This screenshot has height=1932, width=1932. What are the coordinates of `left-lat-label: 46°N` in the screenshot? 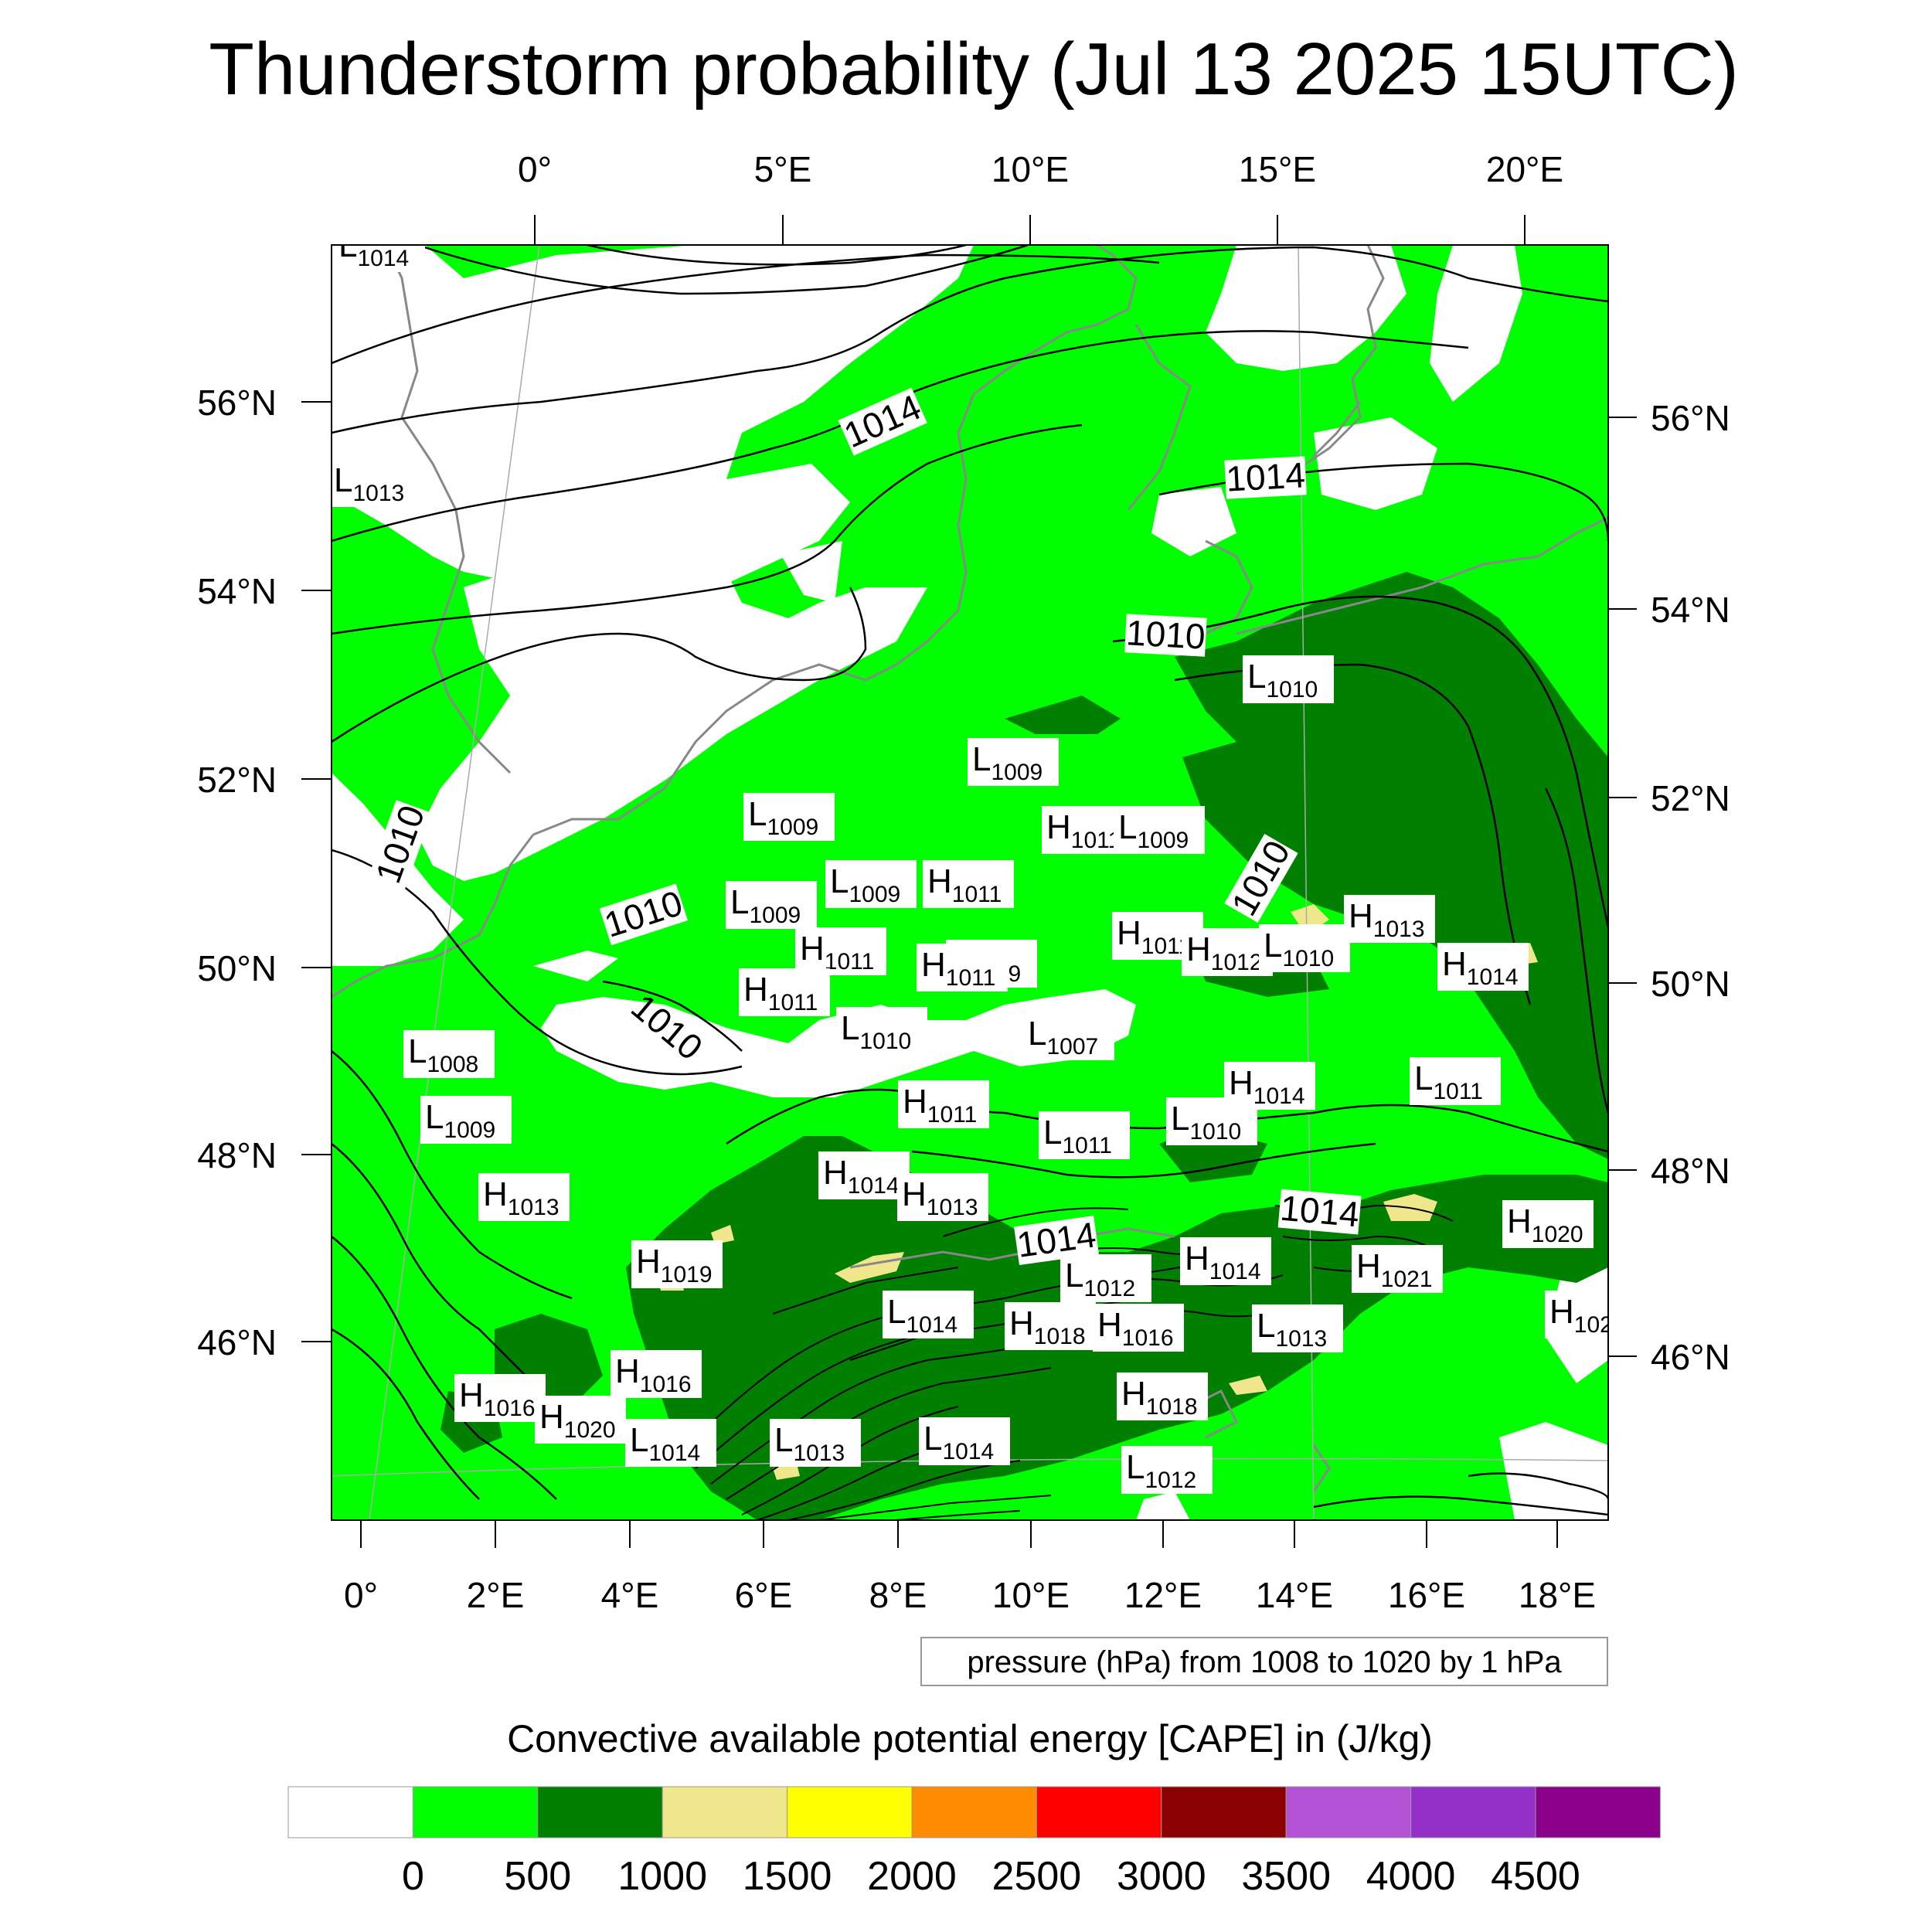 It's located at (237, 1342).